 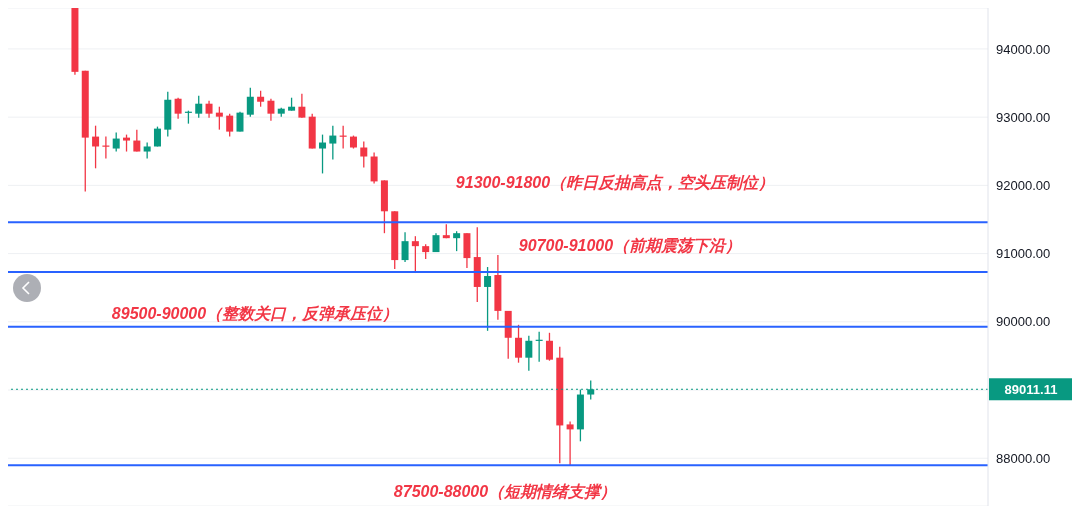 What do you see at coordinates (1023, 49) in the screenshot?
I see `y-tick-label: 94000.00` at bounding box center [1023, 49].